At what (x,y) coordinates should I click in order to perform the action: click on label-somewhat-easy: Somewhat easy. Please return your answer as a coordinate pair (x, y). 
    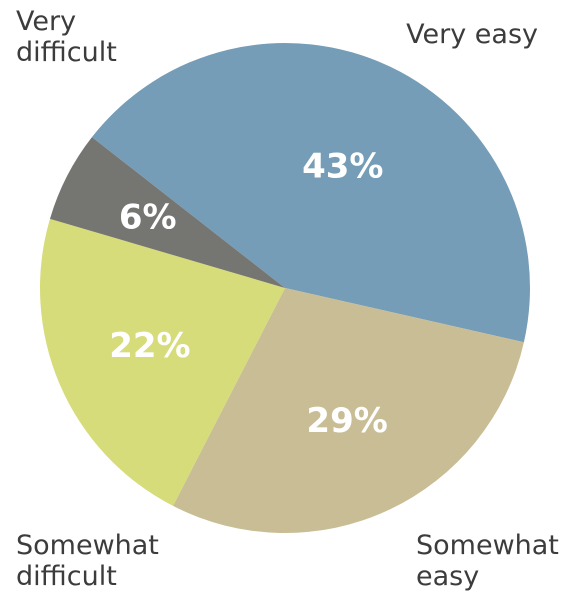
    Looking at the image, I should click on (487, 561).